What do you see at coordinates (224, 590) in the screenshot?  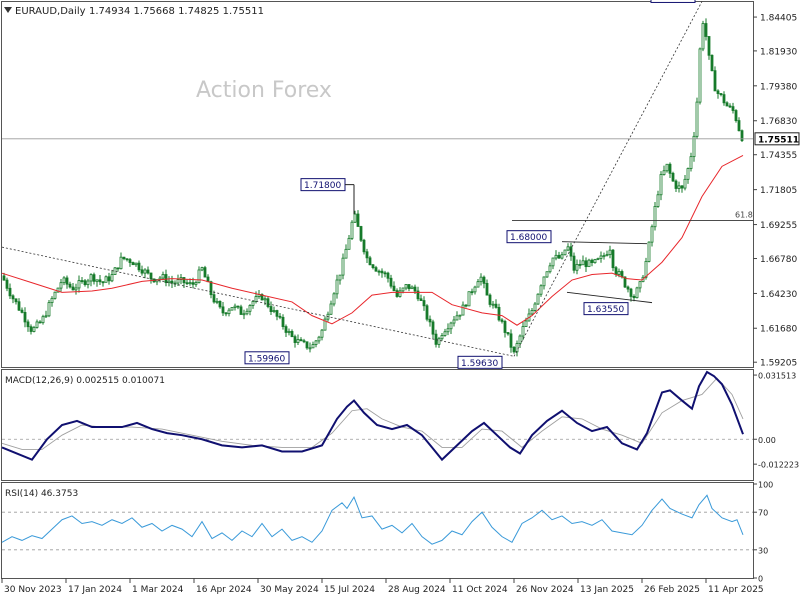 I see `time-axis-label: 16 Apr 2024` at bounding box center [224, 590].